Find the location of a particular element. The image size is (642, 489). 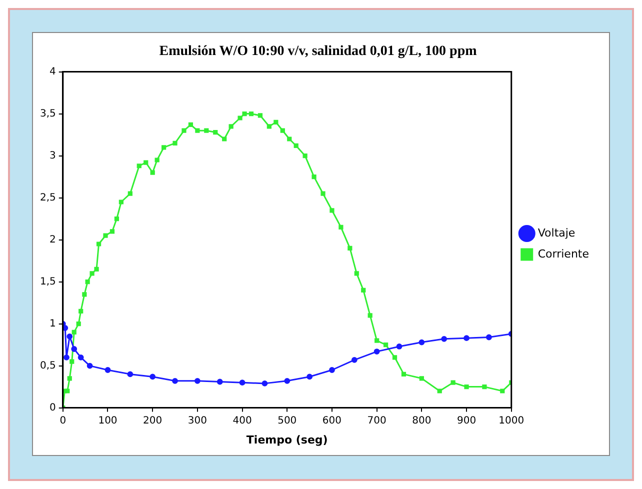

x-tick-label: 900 is located at coordinates (466, 420).